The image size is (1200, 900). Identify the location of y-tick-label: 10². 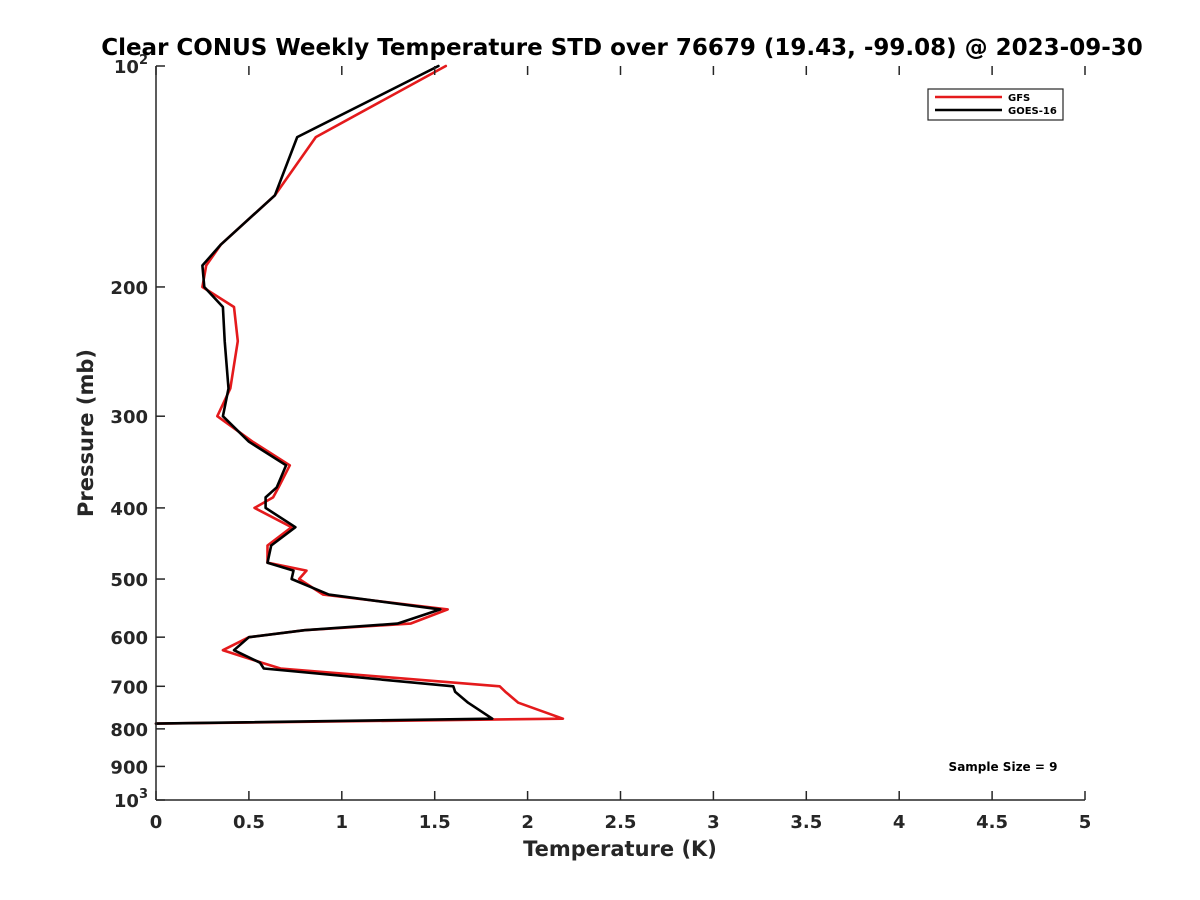
(131, 65).